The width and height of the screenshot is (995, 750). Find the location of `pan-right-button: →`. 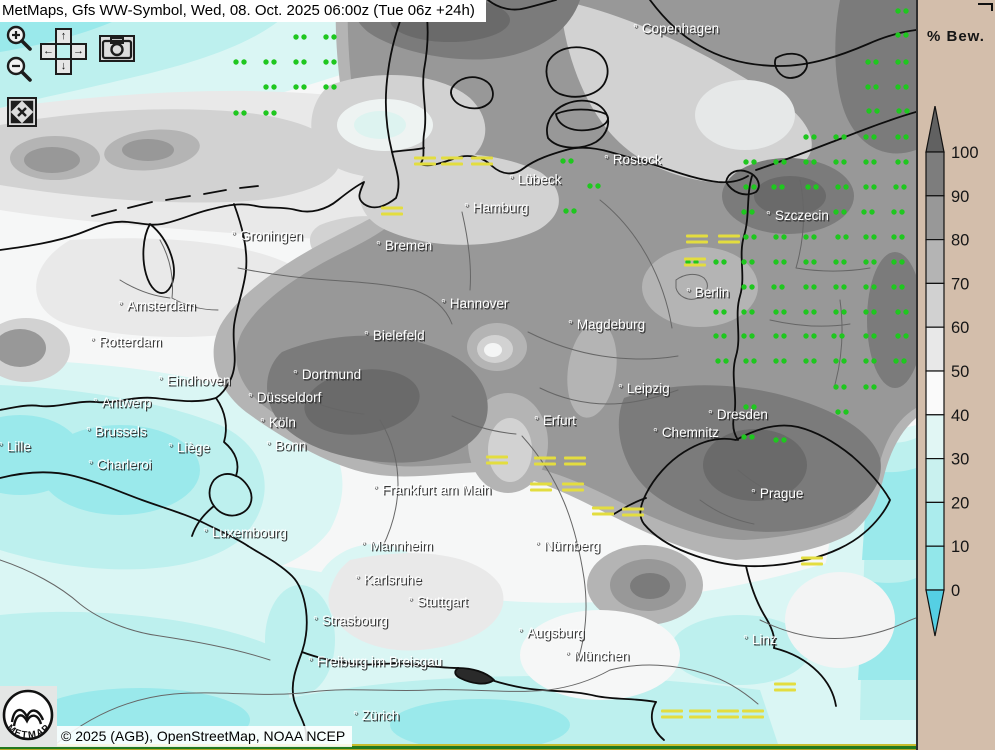

pan-right-button: → is located at coordinates (78, 51).